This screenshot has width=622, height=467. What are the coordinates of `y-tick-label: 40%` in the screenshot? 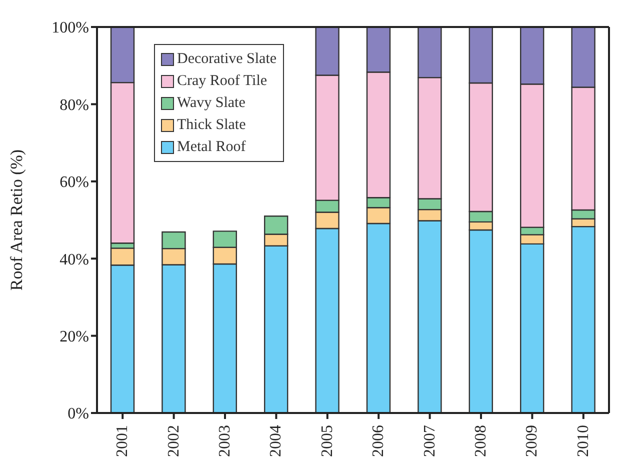 It's located at (74, 259).